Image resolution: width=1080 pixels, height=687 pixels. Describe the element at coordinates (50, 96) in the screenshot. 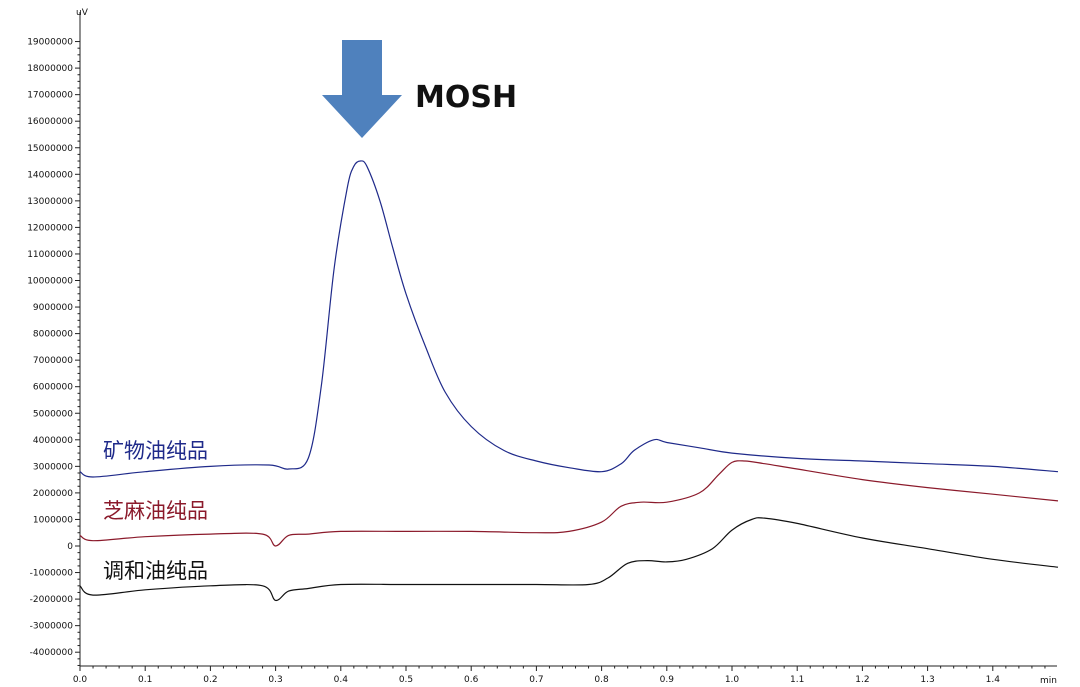

I see `y-tick-label: 17000000` at that location.